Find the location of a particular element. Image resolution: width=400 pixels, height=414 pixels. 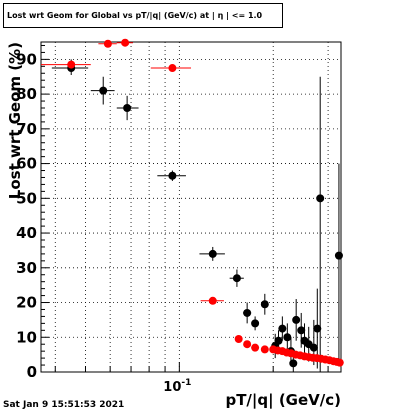

y-tick-labels: 0 10 20 30 40 50 60 70 80 90 is located at coordinates (26, 215).